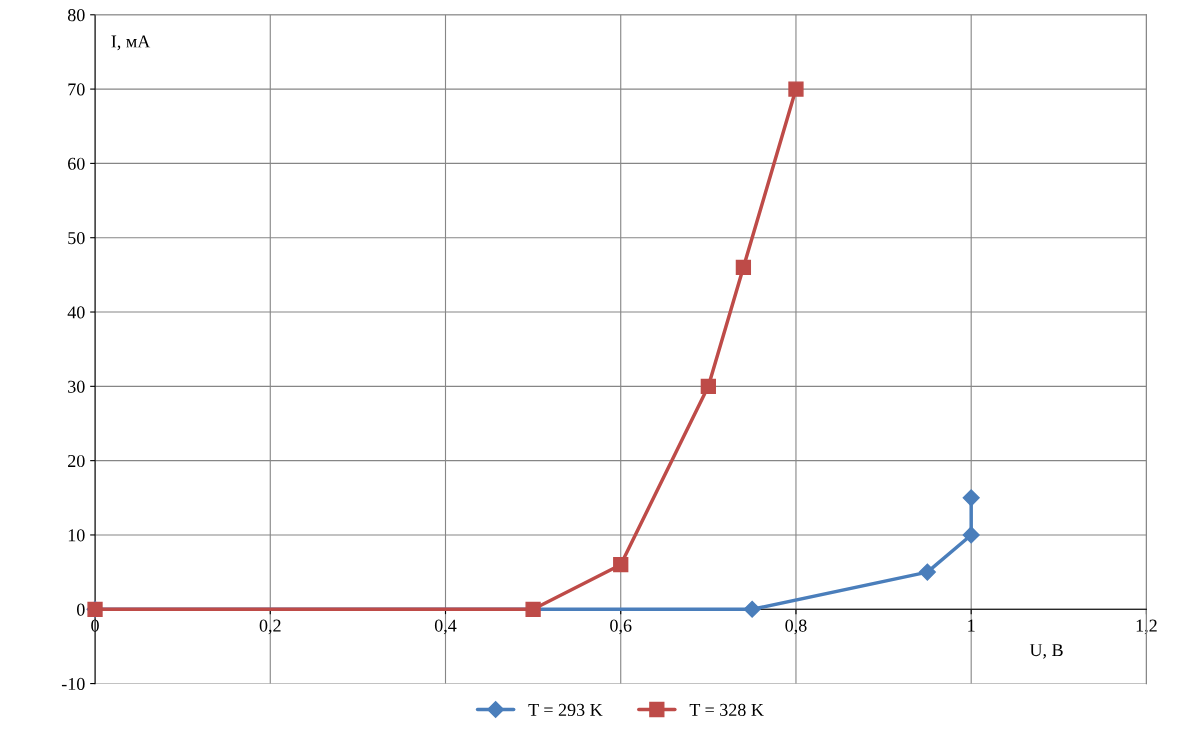 This screenshot has width=1188, height=739. I want to click on y-tick-label: 60, so click(76, 163).